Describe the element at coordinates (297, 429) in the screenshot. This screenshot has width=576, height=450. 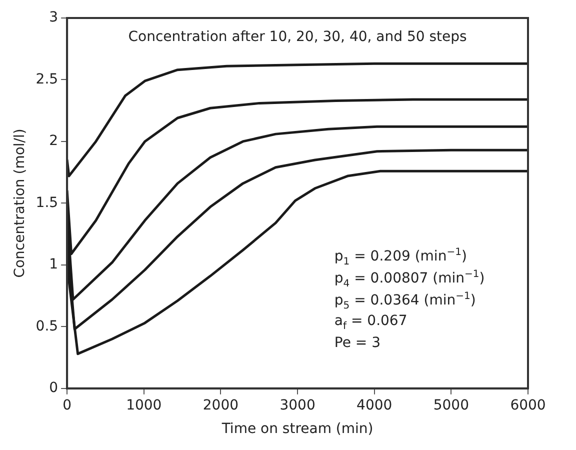
I see `x-axis-title: Time on stream (min)` at that location.